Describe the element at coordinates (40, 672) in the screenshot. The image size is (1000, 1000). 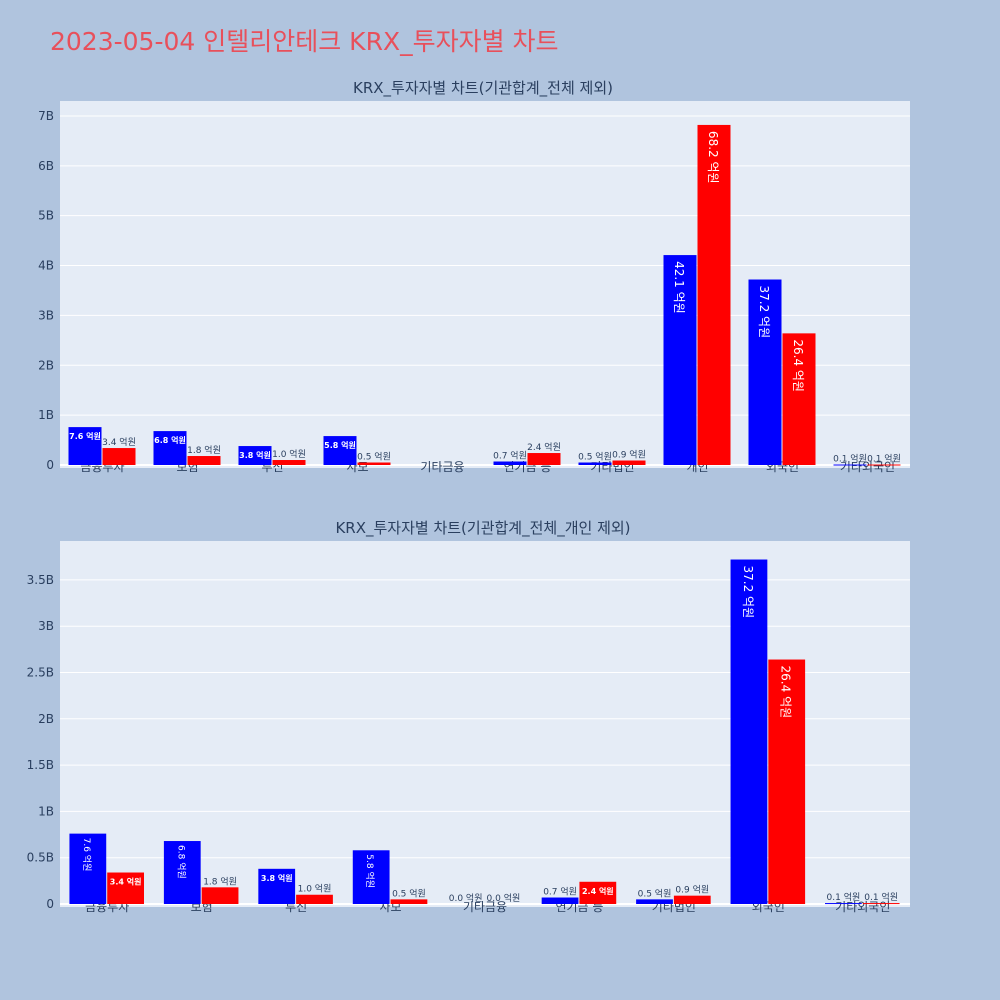
I see `y-tick-label: 2.5B` at that location.